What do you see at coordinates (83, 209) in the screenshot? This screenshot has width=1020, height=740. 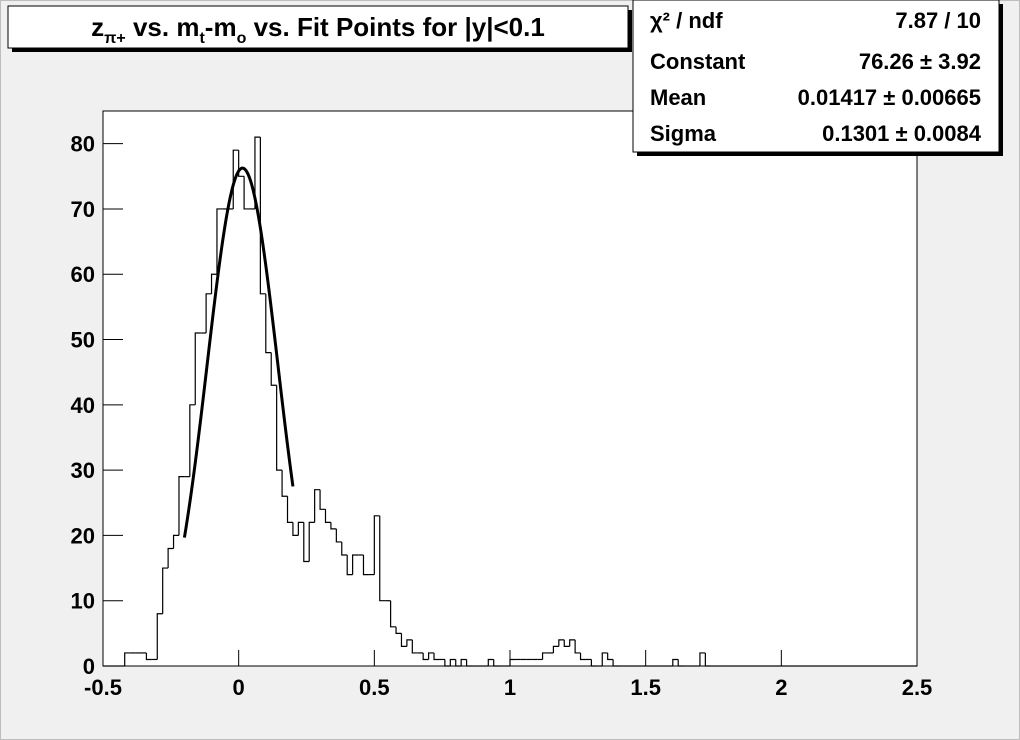 I see `y-tick-label: 70` at bounding box center [83, 209].